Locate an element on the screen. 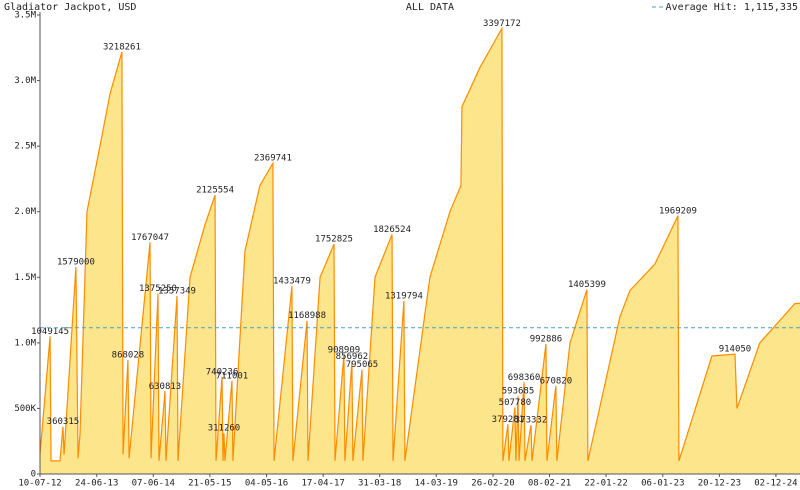 This screenshot has height=490, width=800. peak-label: 3218261 is located at coordinates (122, 47).